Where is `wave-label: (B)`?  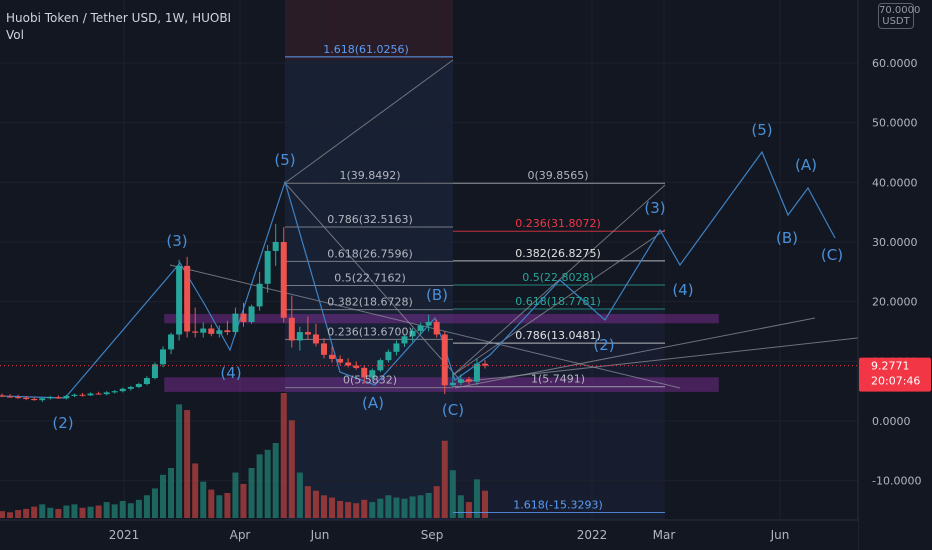 wave-label: (B) is located at coordinates (437, 295).